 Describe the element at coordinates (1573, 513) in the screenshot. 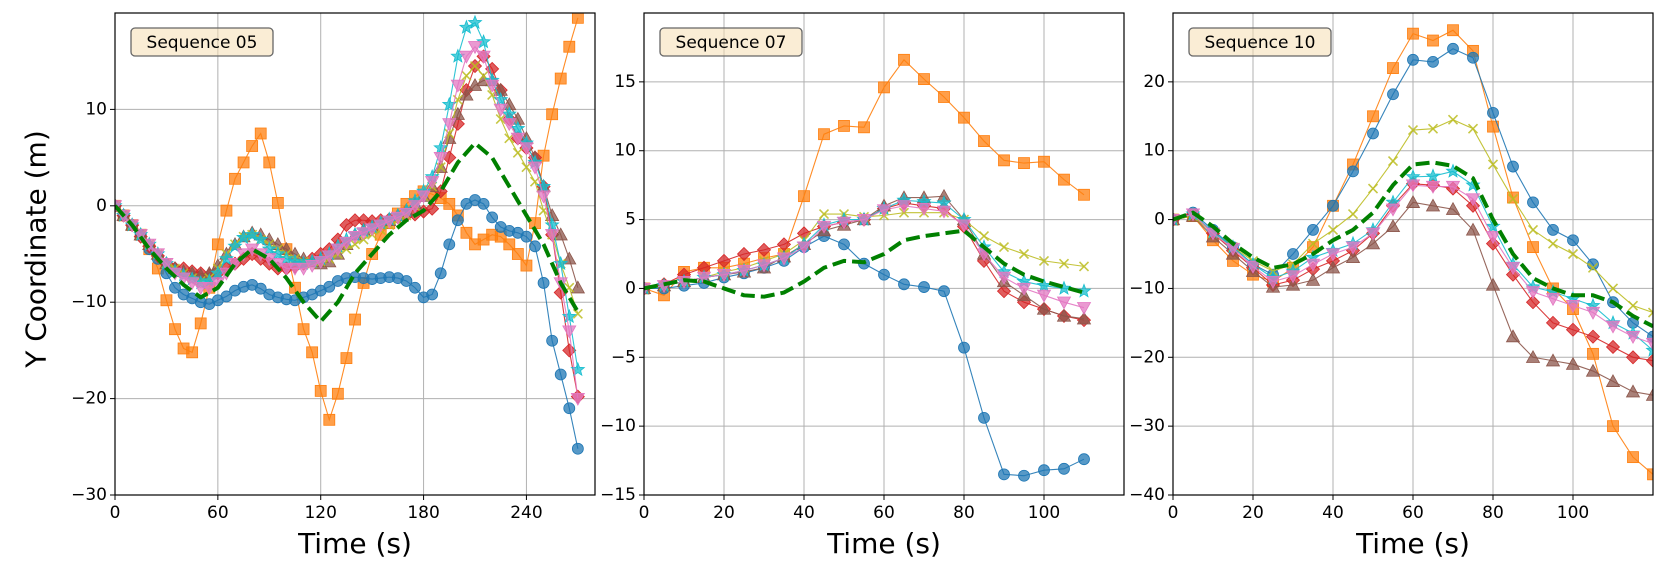

I see `x-tick-label-100: 100` at that location.